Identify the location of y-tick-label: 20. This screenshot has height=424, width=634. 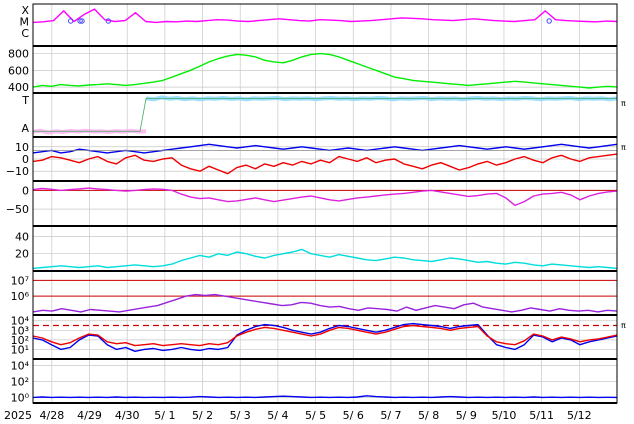
(22, 254).